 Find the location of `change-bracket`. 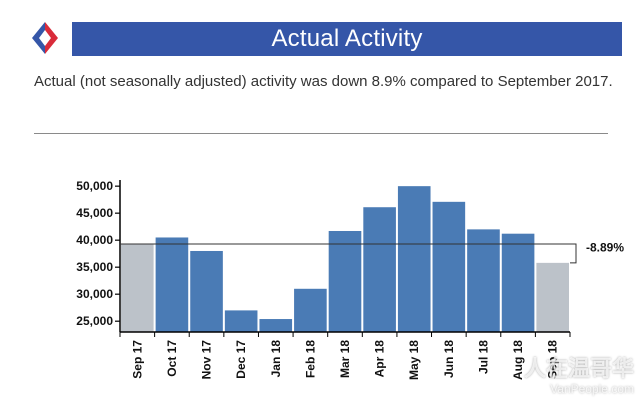

change-bracket is located at coordinates (573, 253).